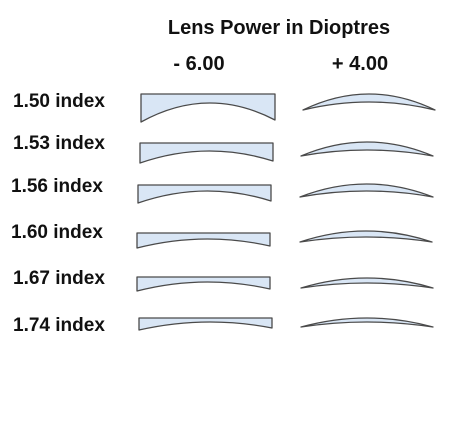 The height and width of the screenshot is (429, 455). I want to click on column-header-plus: + 4.00, so click(360, 64).